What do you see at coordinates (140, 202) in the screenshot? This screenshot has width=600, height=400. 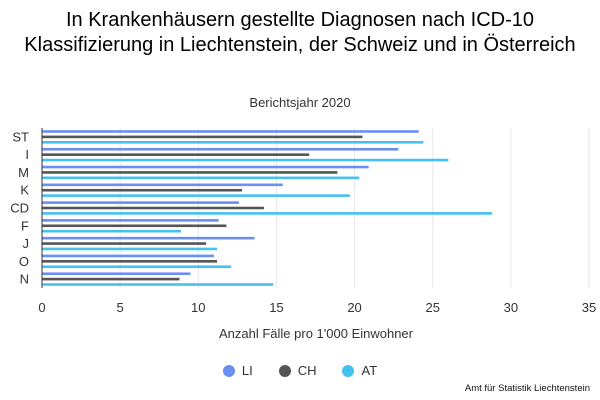 I see `bar-li-cd` at bounding box center [140, 202].